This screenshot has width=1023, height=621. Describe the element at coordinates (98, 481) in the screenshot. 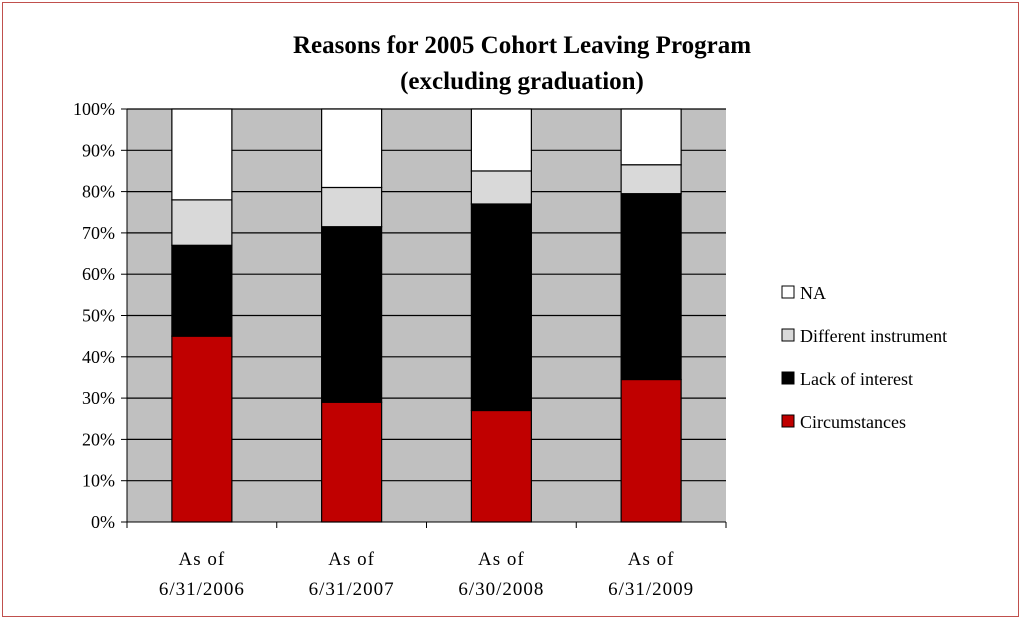

I see `y-tick-label: 10%` at that location.